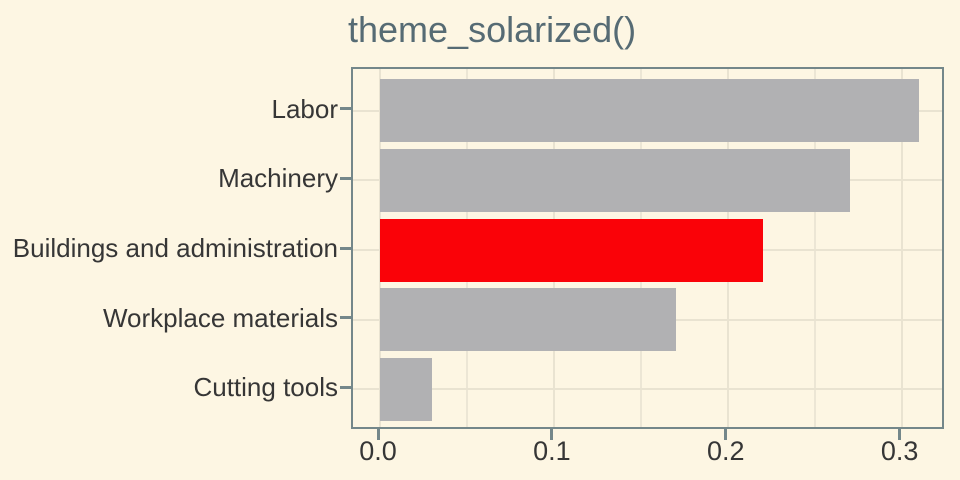 This screenshot has width=960, height=480. What do you see at coordinates (305, 108) in the screenshot?
I see `y-category-label: Labor` at bounding box center [305, 108].